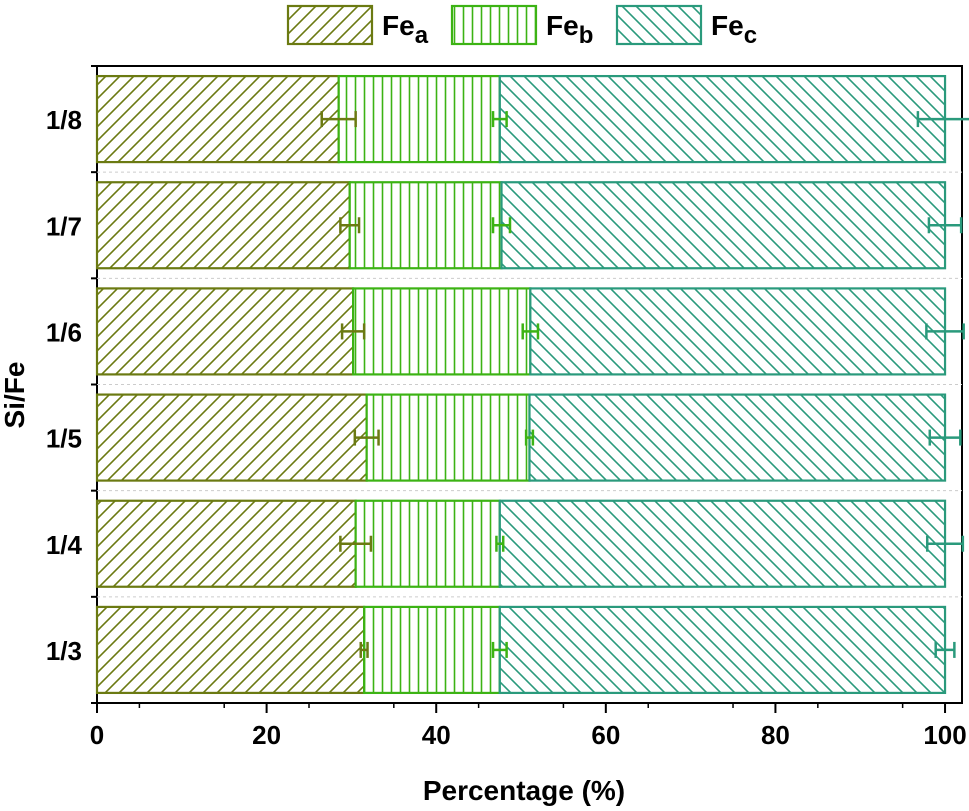 The image size is (969, 811). I want to click on y-axis-title: Si/Fe, so click(15, 395).